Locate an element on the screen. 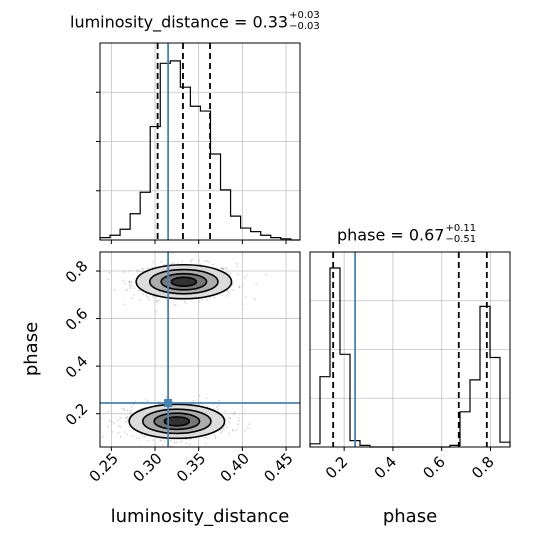 Image resolution: width=550 pixels, height=550 pixels. scatter-xtick-label-0: 0.25 is located at coordinates (104, 467).